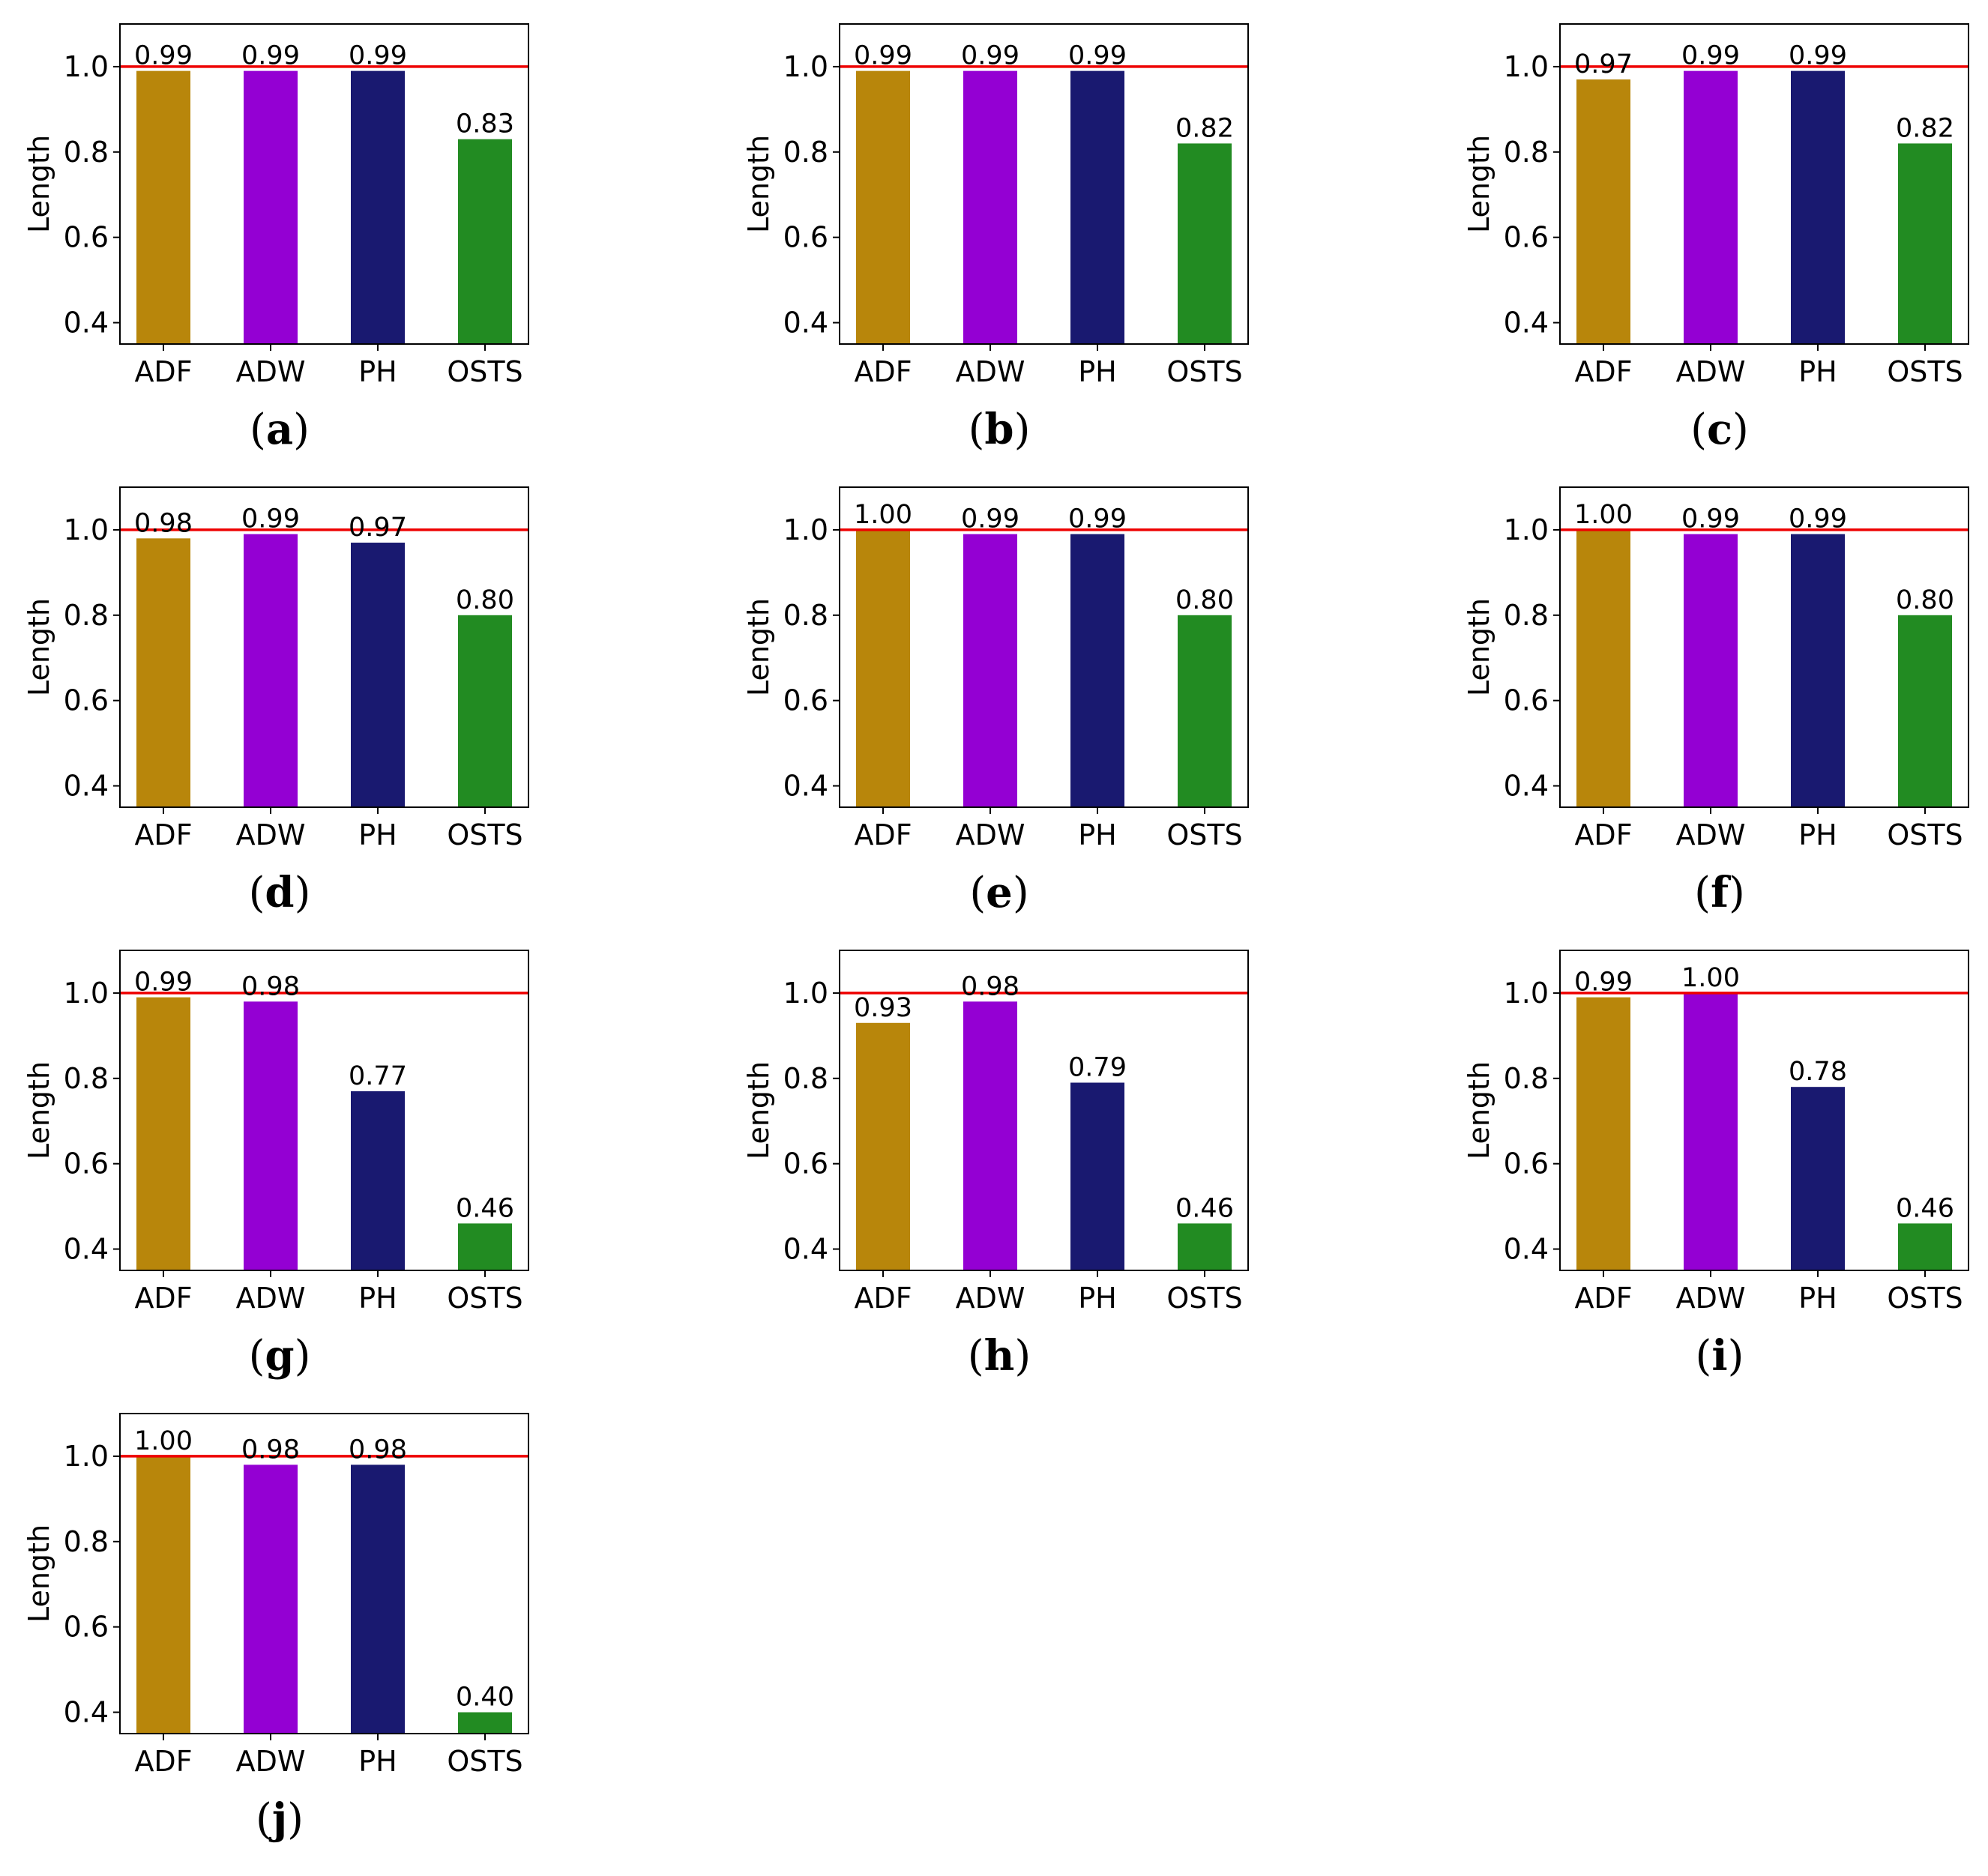  I want to click on data-label: 1.00, so click(163, 1441).